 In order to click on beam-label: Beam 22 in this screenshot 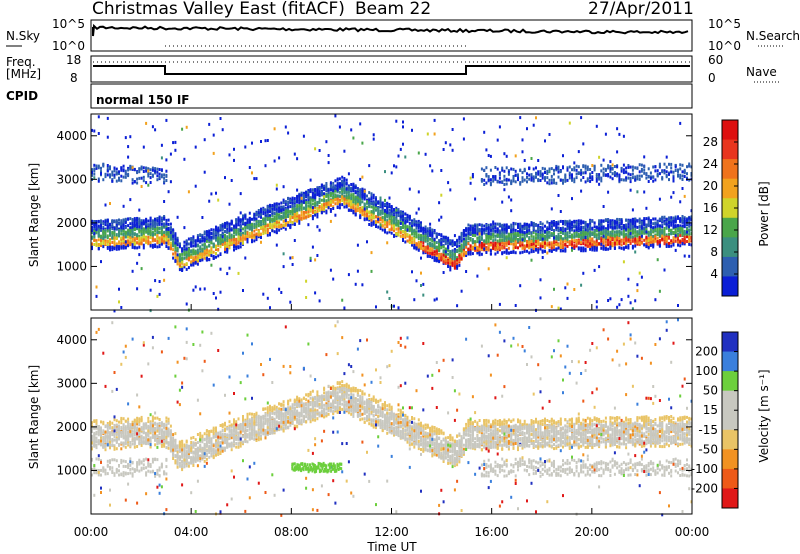, I will do `click(393, 9)`.